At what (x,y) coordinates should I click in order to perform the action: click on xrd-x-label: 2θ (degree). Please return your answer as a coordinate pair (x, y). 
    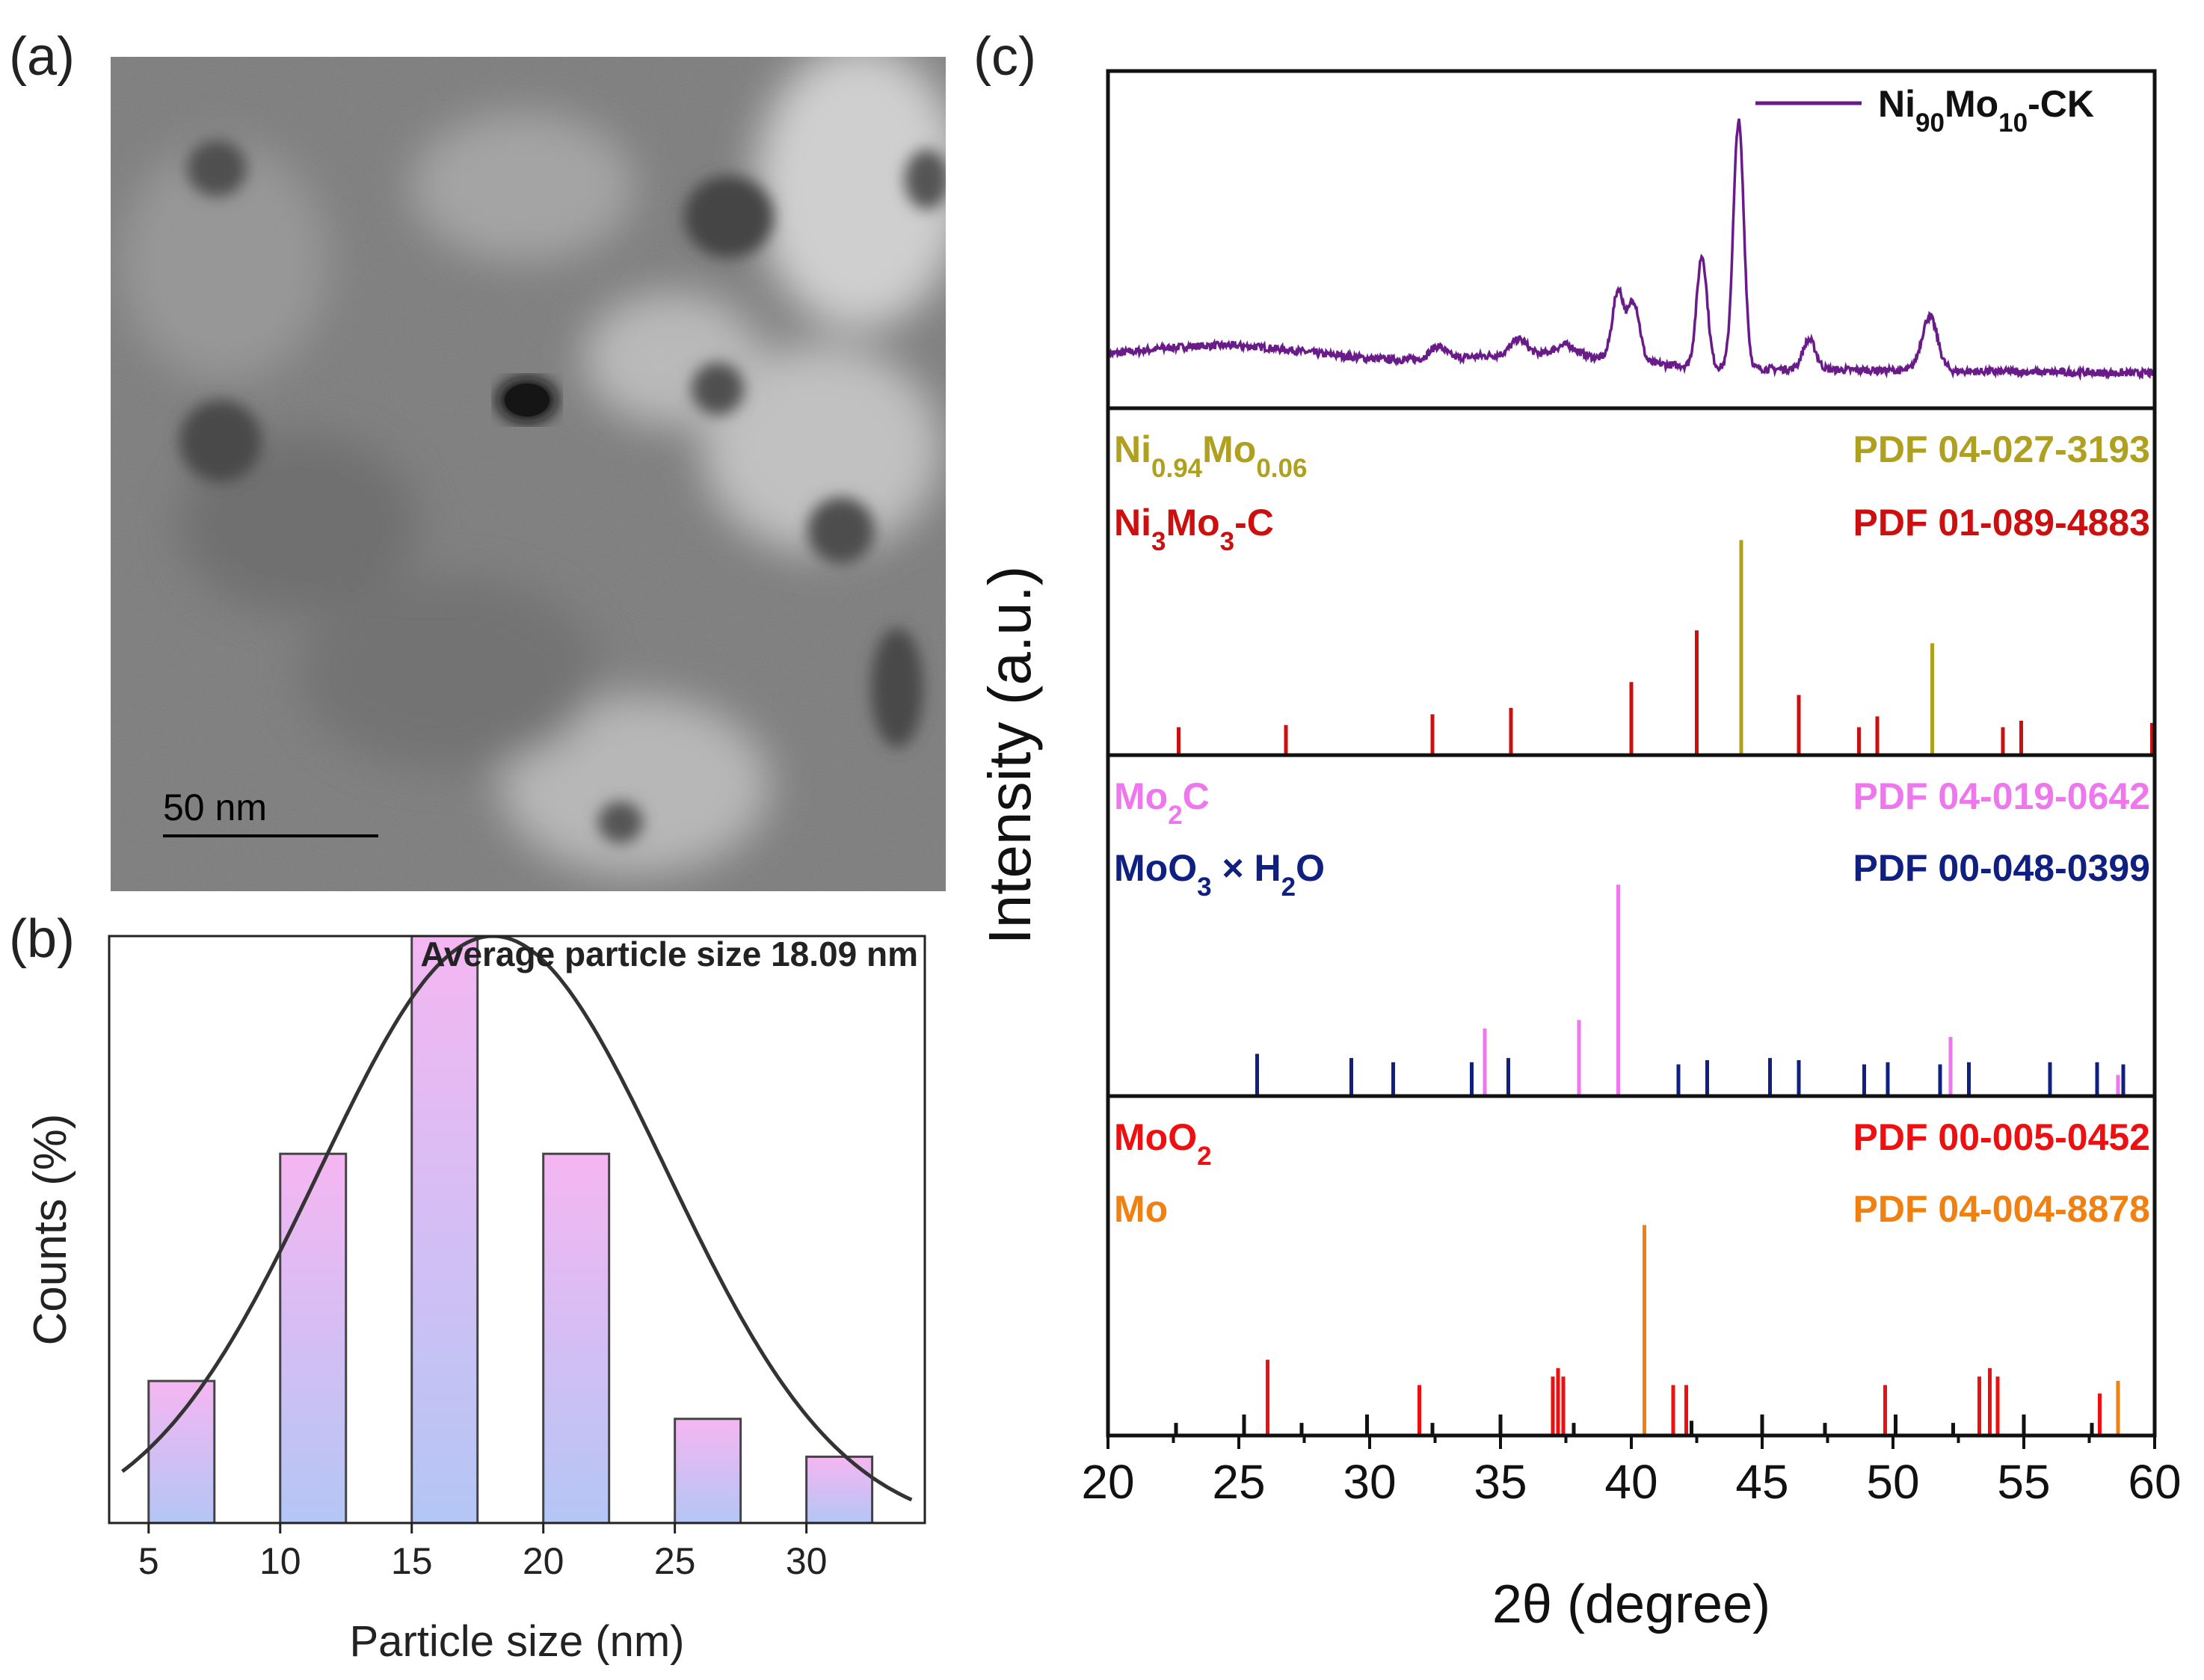
    Looking at the image, I should click on (1631, 1604).